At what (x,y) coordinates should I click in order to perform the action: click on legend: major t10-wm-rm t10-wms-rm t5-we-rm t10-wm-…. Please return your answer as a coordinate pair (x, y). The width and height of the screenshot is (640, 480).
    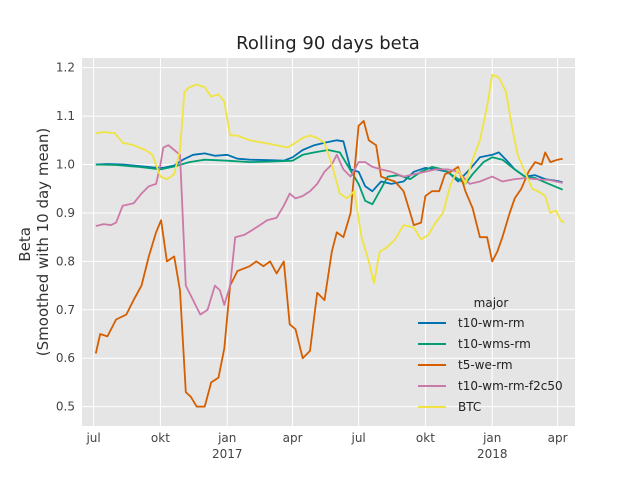
    Looking at the image, I should click on (490, 355).